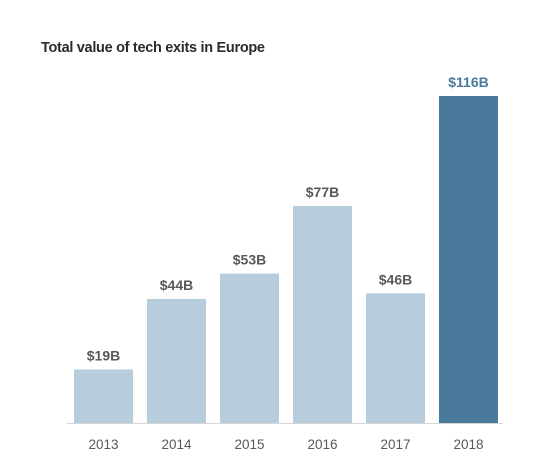 The width and height of the screenshot is (554, 464). I want to click on data-label-2014: $44B, so click(176, 285).